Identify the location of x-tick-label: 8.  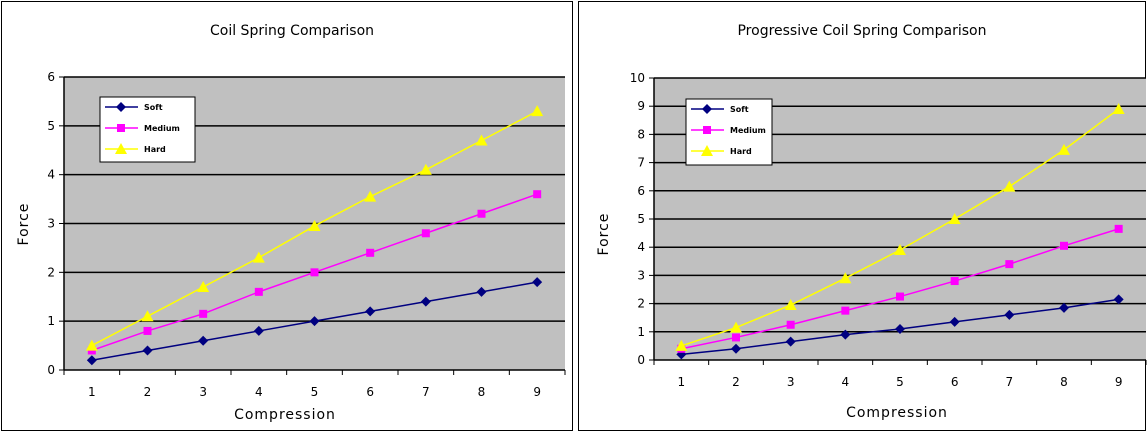
(1064, 382).